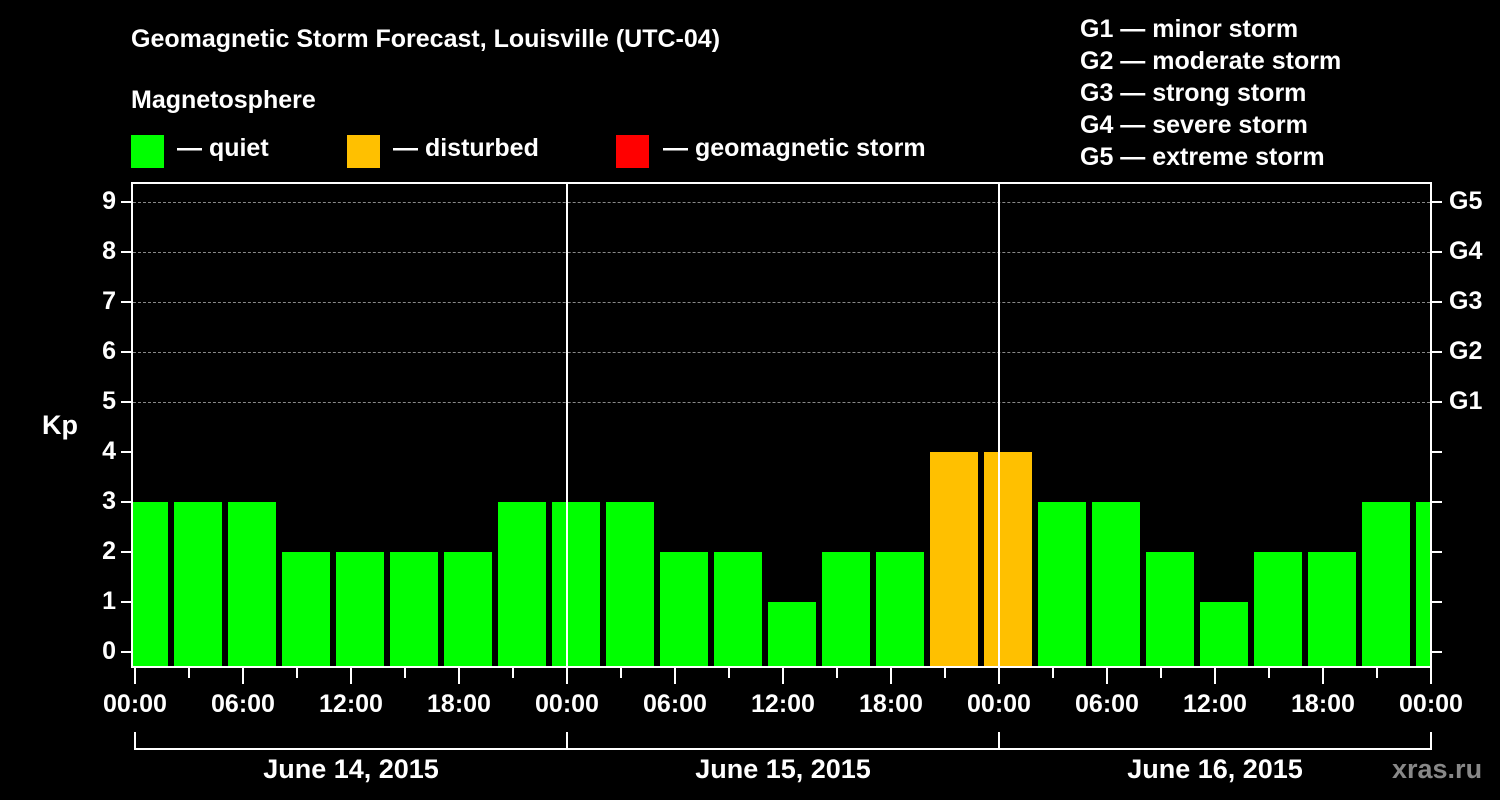 The height and width of the screenshot is (800, 1500). What do you see at coordinates (1466, 301) in the screenshot?
I see `g-scale-label: G3` at bounding box center [1466, 301].